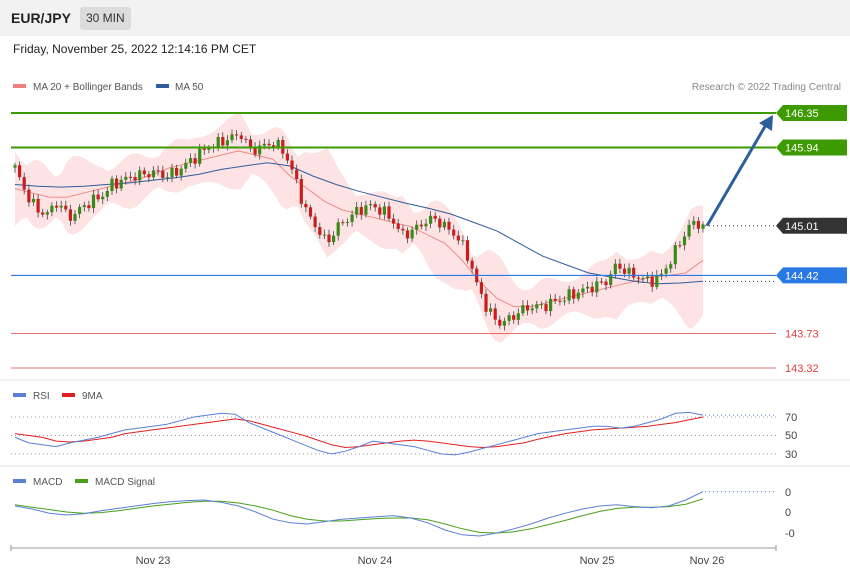  I want to click on ma50-legend-swatch, so click(162, 86).